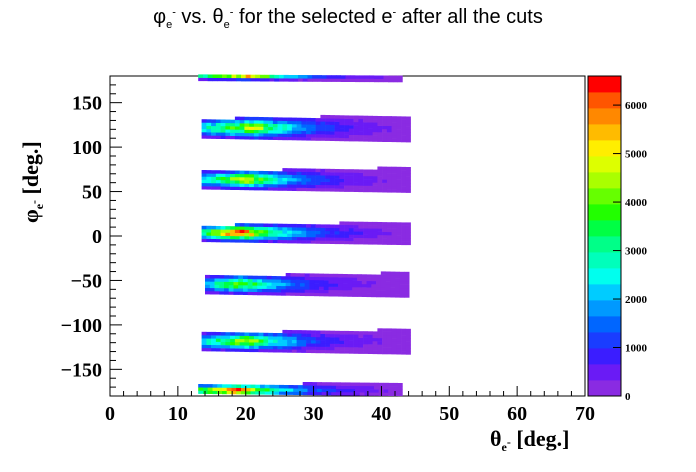  I want to click on y-tick-label: −150, so click(81, 370).